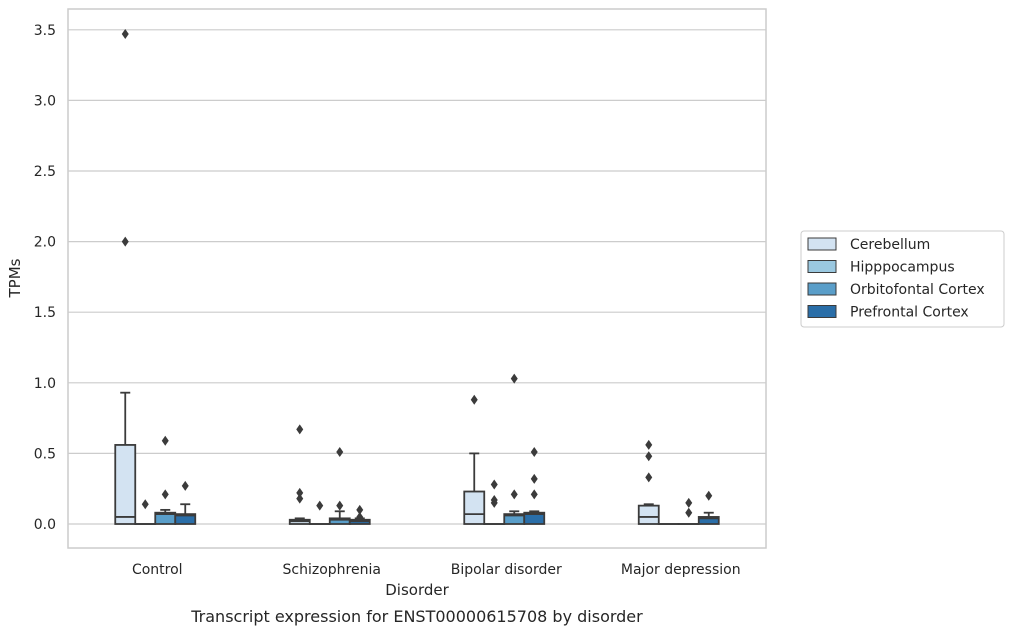 The width and height of the screenshot is (1014, 634). Describe the element at coordinates (45, 384) in the screenshot. I see `y-tick-label-2: 1.0` at that location.